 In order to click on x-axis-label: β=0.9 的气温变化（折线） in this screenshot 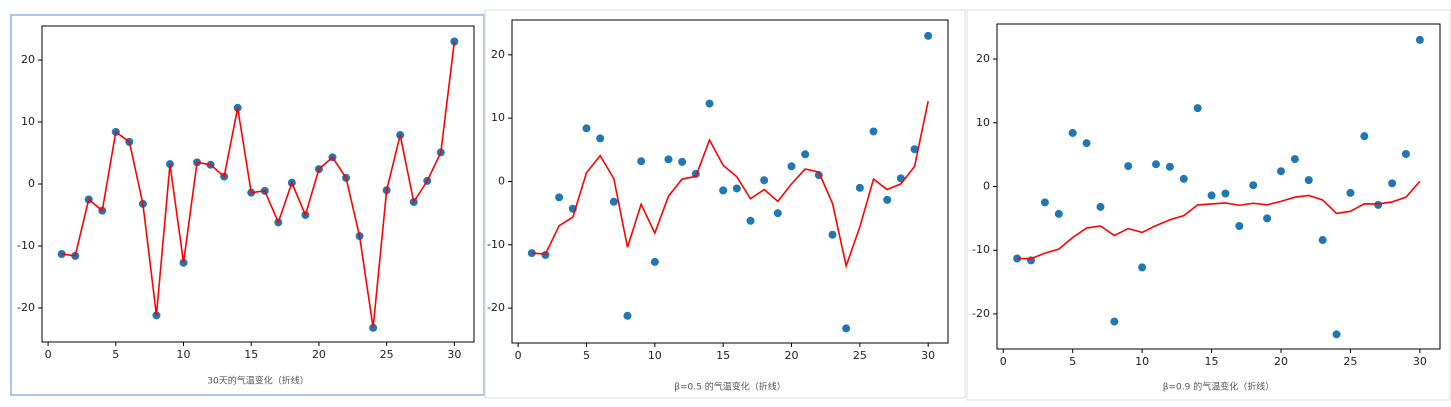, I will do `click(1218, 387)`.